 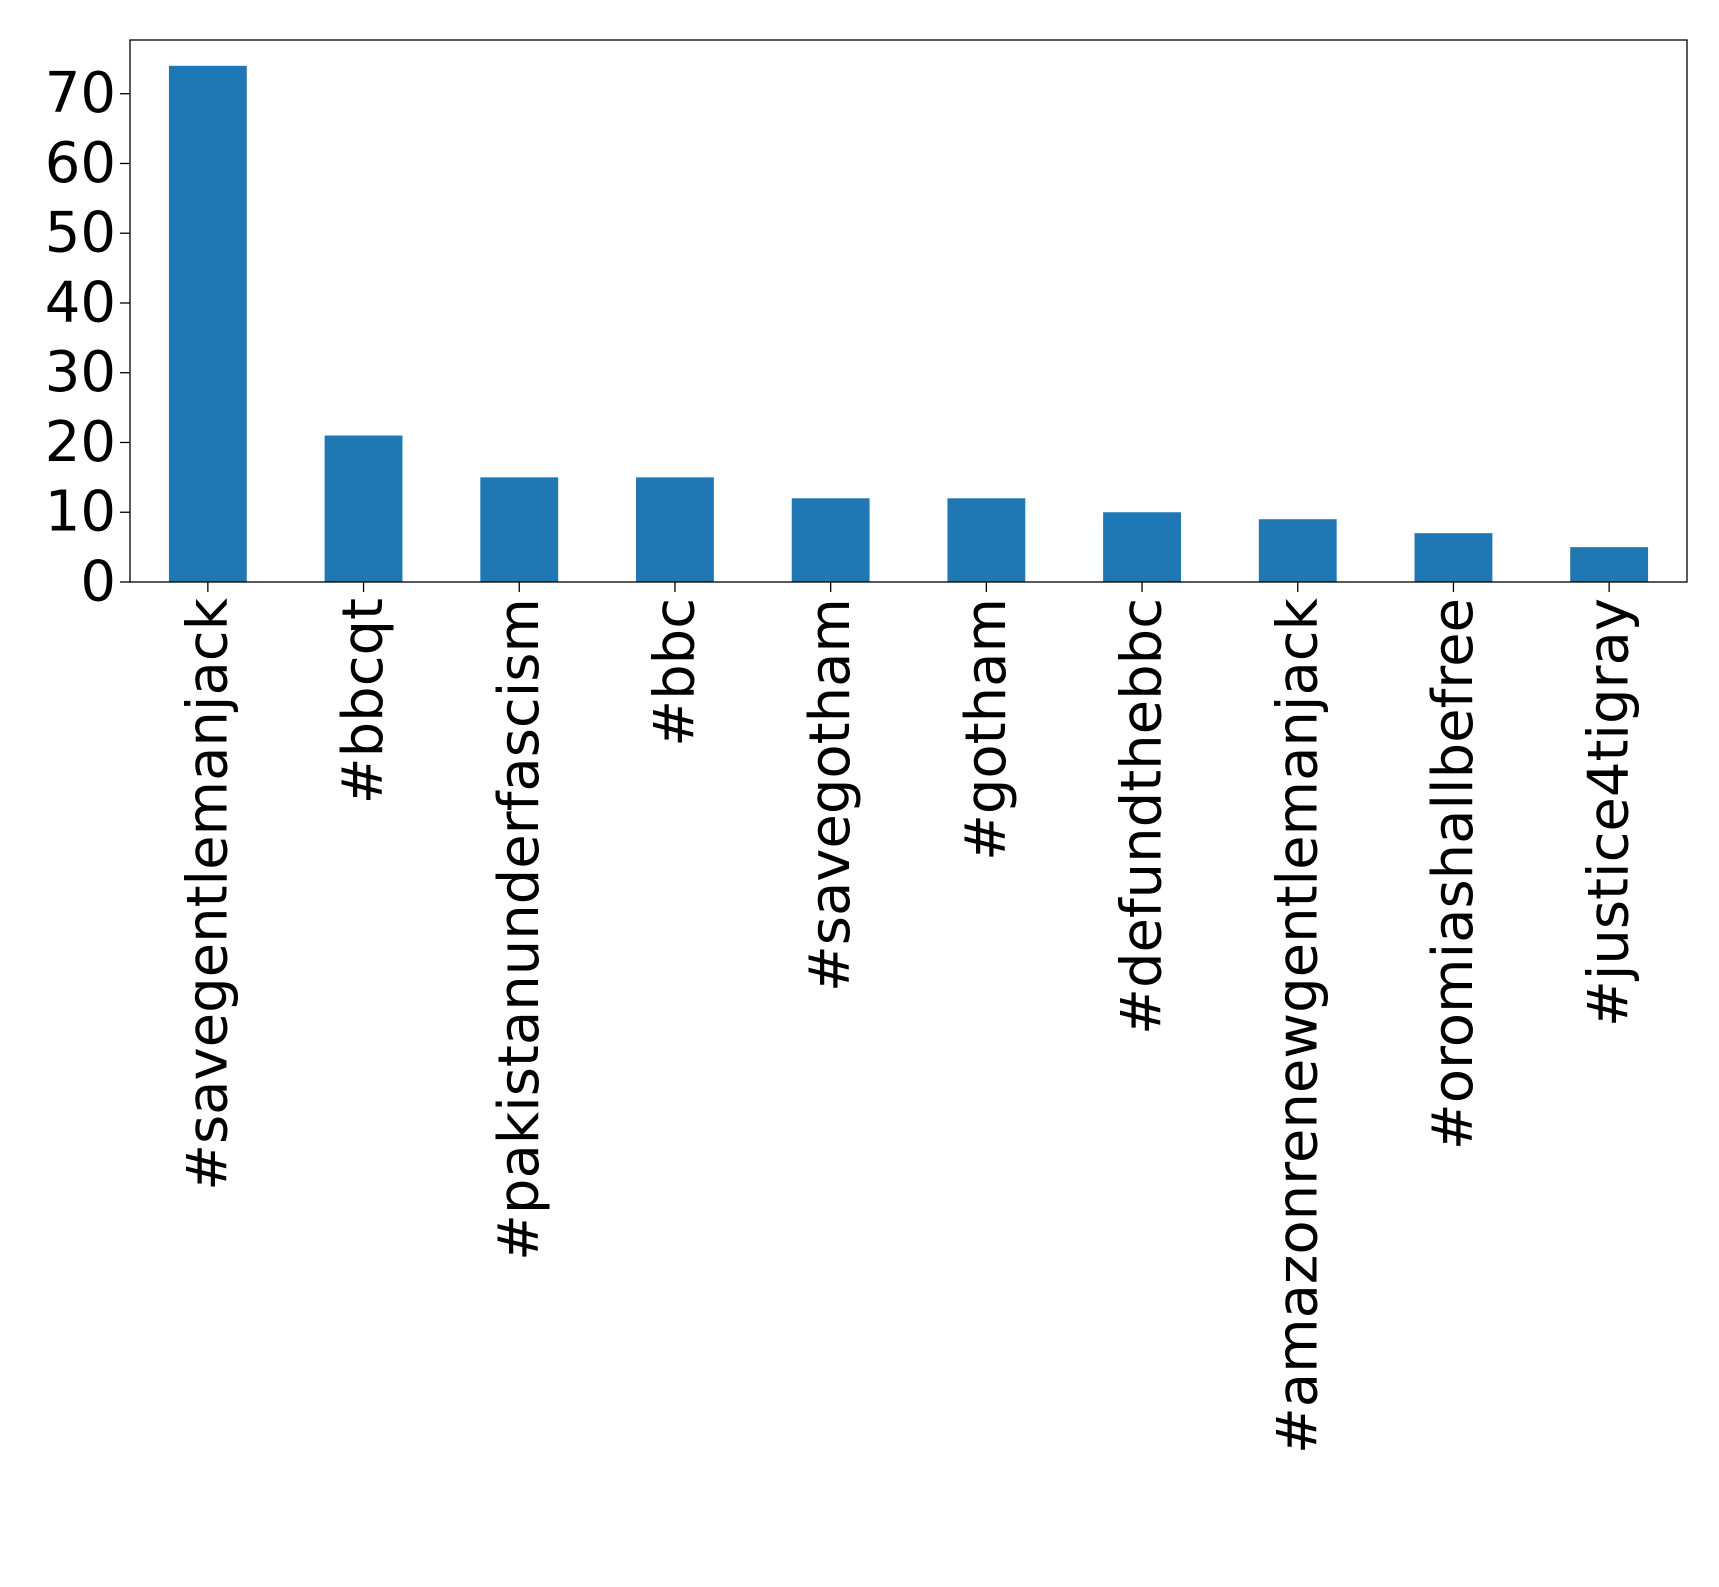 What do you see at coordinates (1297, 1025) in the screenshot?
I see `x-tick-label-7: #amazonrenewgentlemanjack` at bounding box center [1297, 1025].